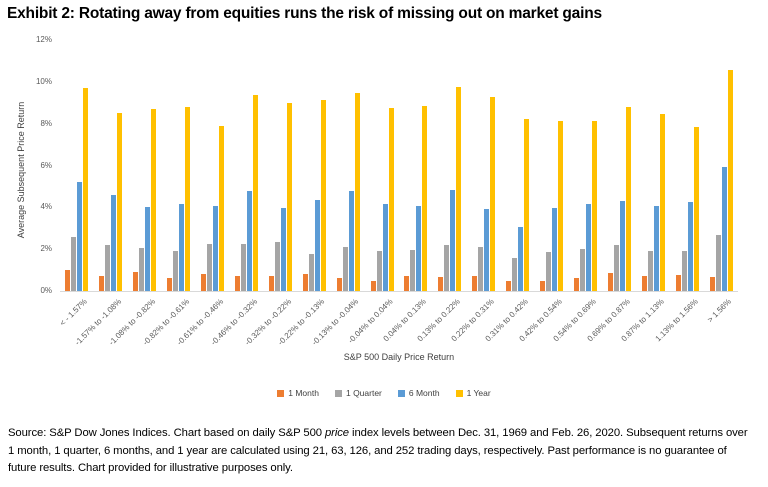 This screenshot has width=768, height=487. What do you see at coordinates (43, 81) in the screenshot?
I see `y-tick-label-10: 10%` at bounding box center [43, 81].